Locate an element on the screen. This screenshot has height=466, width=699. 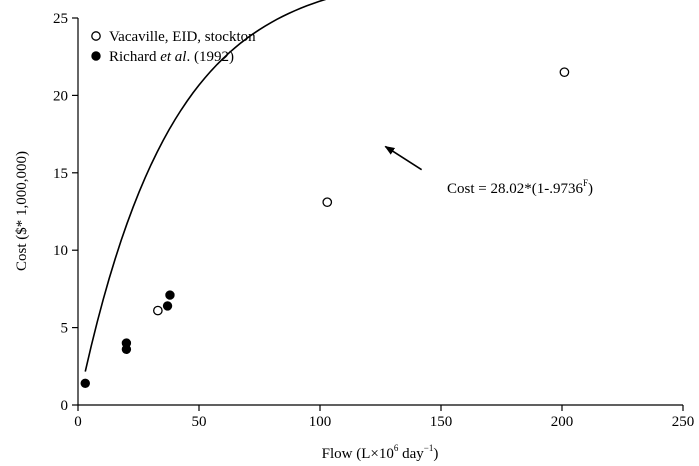
legend-label-vacaville: Vacaville, EID, stockton is located at coordinates (182, 37).